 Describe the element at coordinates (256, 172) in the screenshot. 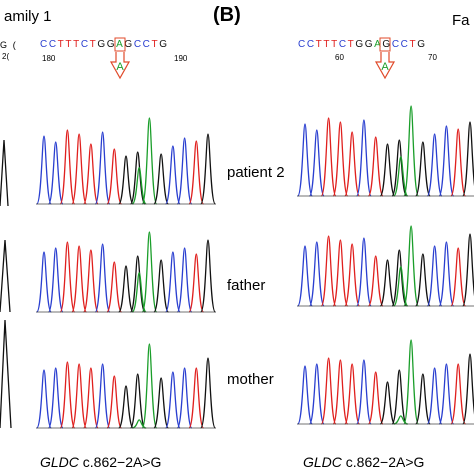

I see `sample-label-patient: patient 2` at that location.